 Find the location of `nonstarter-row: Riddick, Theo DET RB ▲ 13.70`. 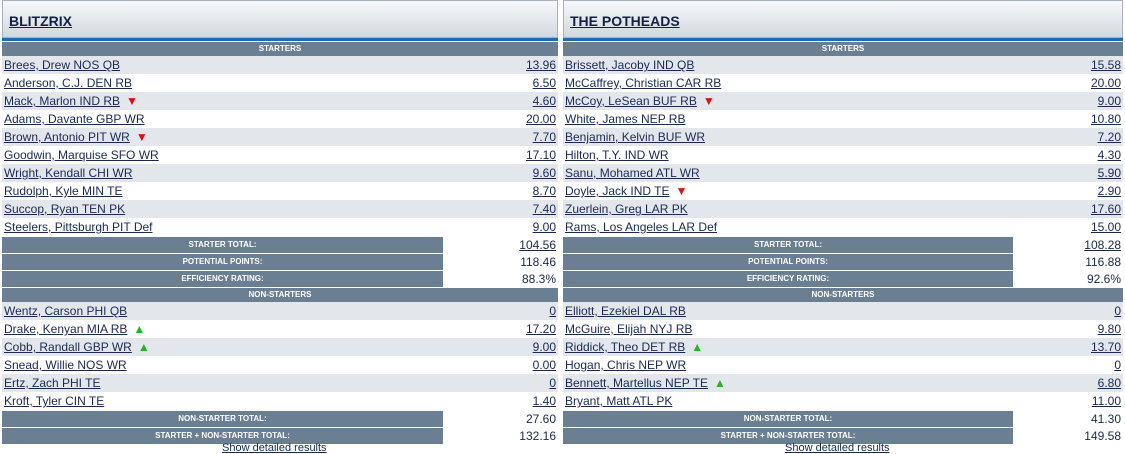

nonstarter-row: Riddick, Theo DET RB ▲ 13.70 is located at coordinates (843, 347).